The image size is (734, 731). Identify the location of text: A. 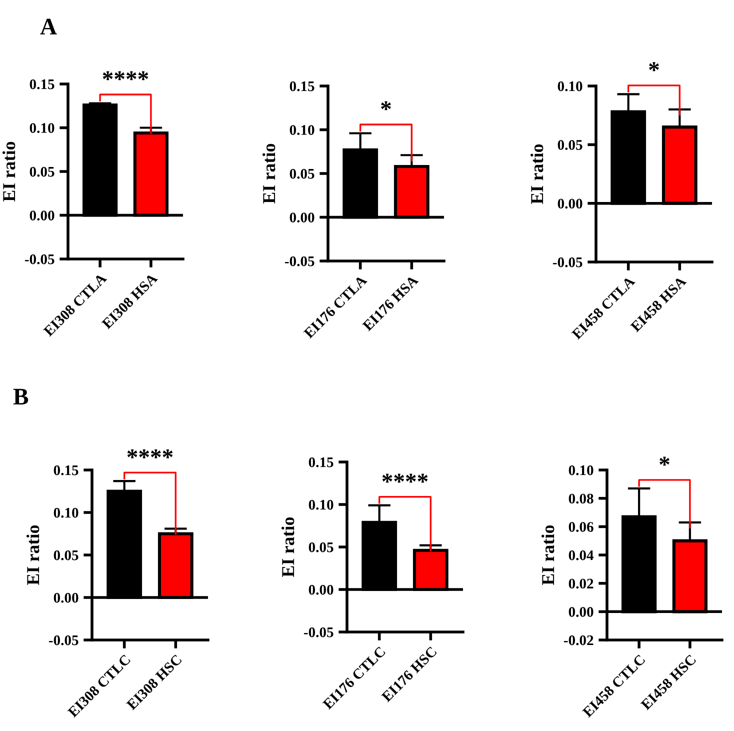
(48, 26).